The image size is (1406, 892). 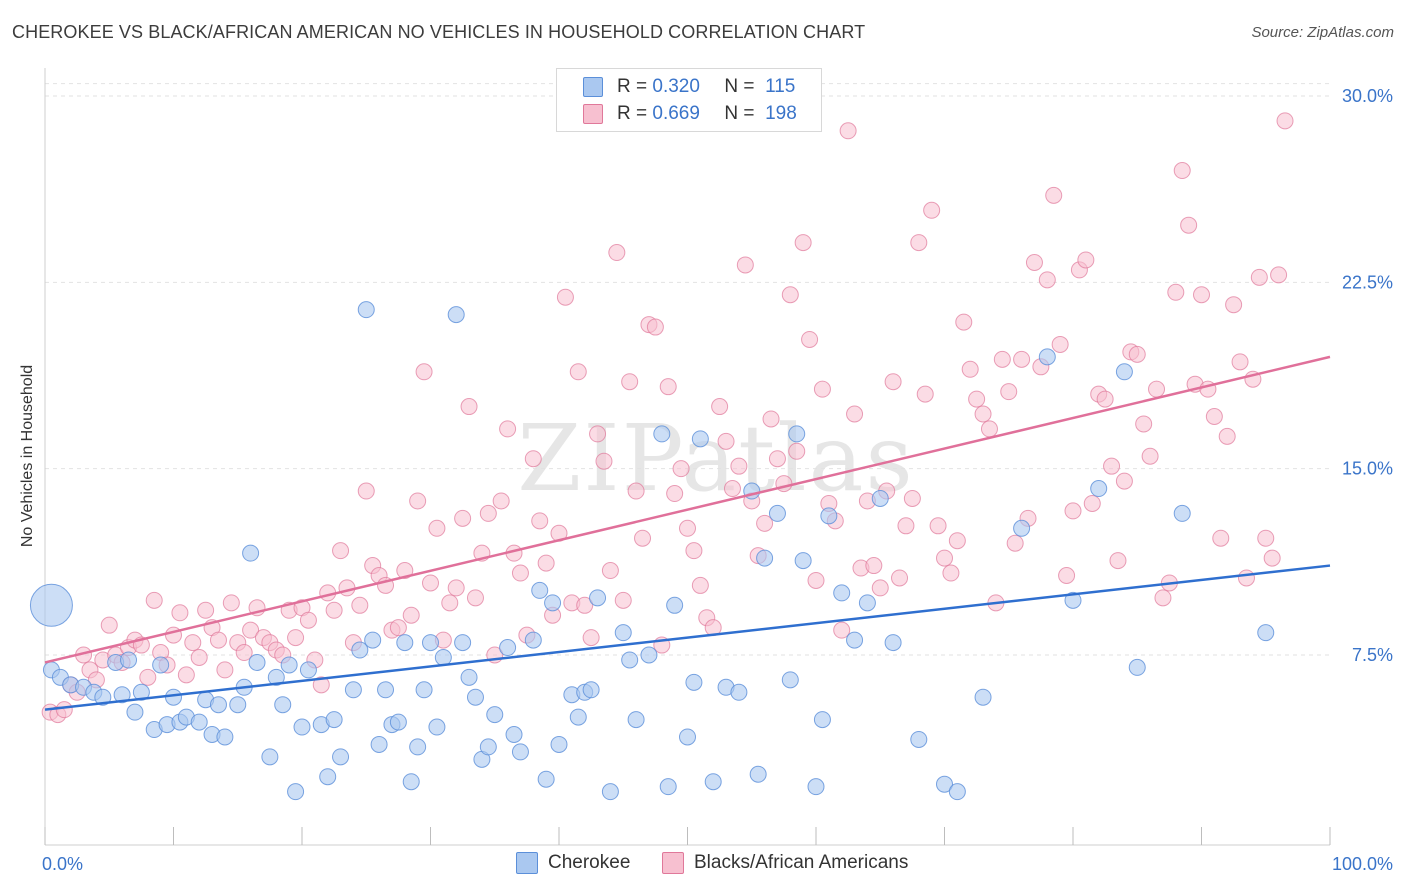 I want to click on legend-item-blacks: Blacks/African Americans, so click(x=785, y=863).